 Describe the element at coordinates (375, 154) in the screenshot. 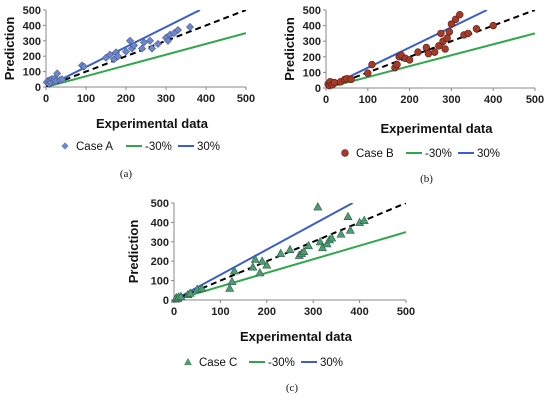

I see `legend-label: Case B` at that location.